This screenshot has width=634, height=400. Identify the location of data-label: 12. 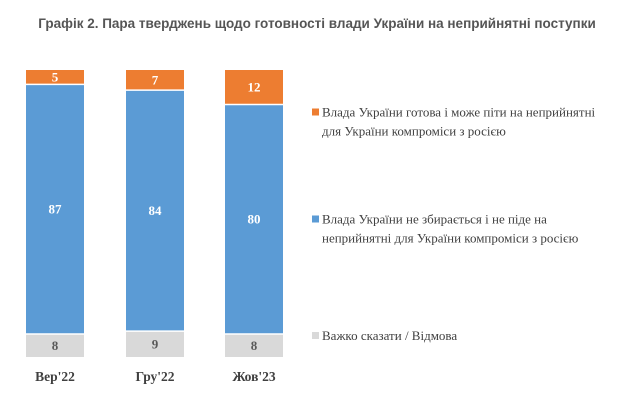
(254, 87).